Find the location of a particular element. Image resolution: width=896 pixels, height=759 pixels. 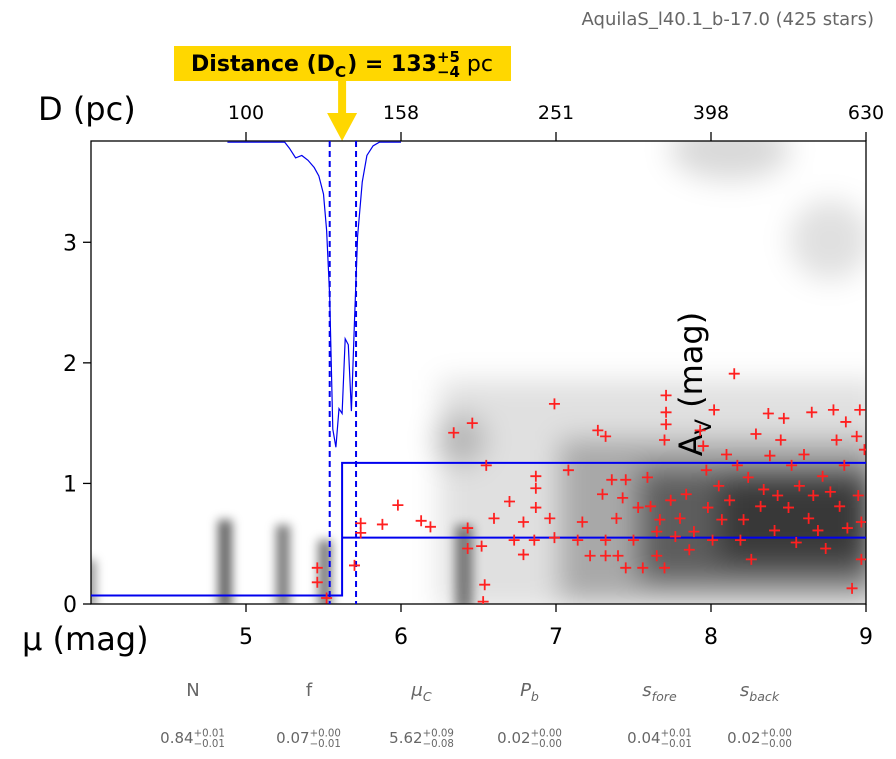

x2-tick-label: 100 is located at coordinates (246, 113).